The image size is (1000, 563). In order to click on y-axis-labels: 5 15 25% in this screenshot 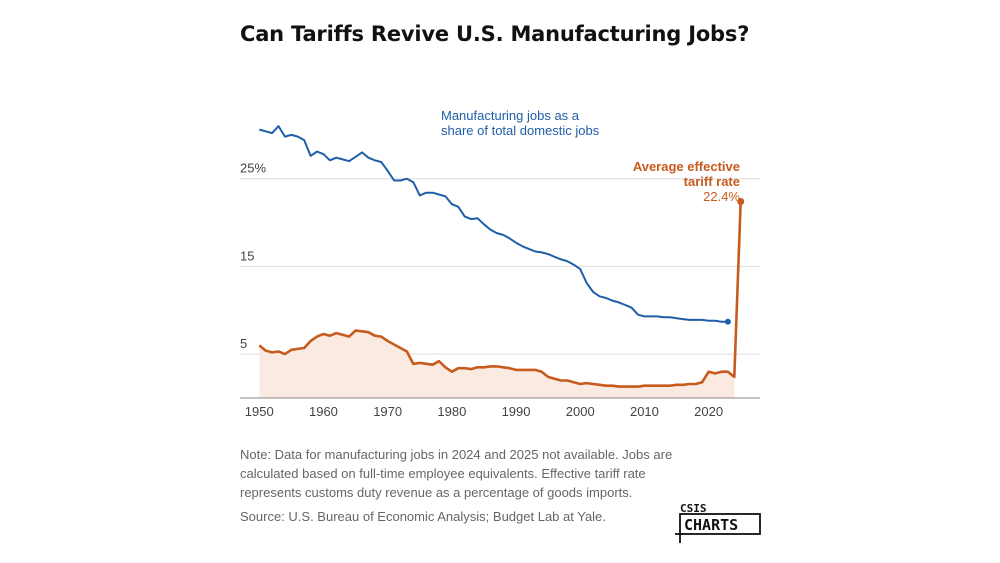, I will do `click(253, 256)`.